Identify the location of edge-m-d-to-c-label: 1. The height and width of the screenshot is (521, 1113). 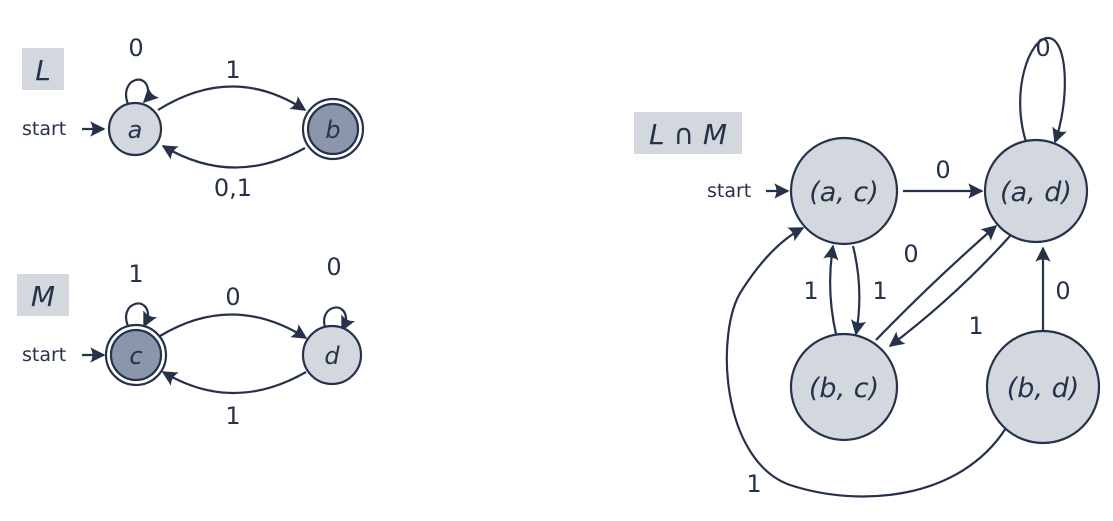
(232, 416).